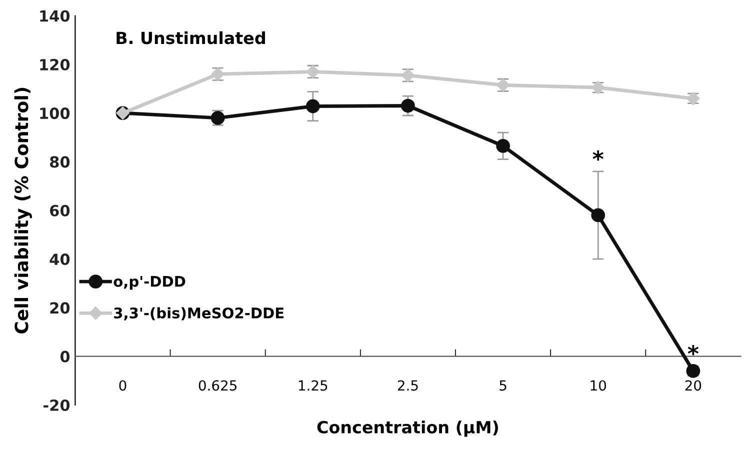 This screenshot has height=450, width=752. Describe the element at coordinates (407, 428) in the screenshot. I see `x-axis-title: Concentration (µM)` at that location.